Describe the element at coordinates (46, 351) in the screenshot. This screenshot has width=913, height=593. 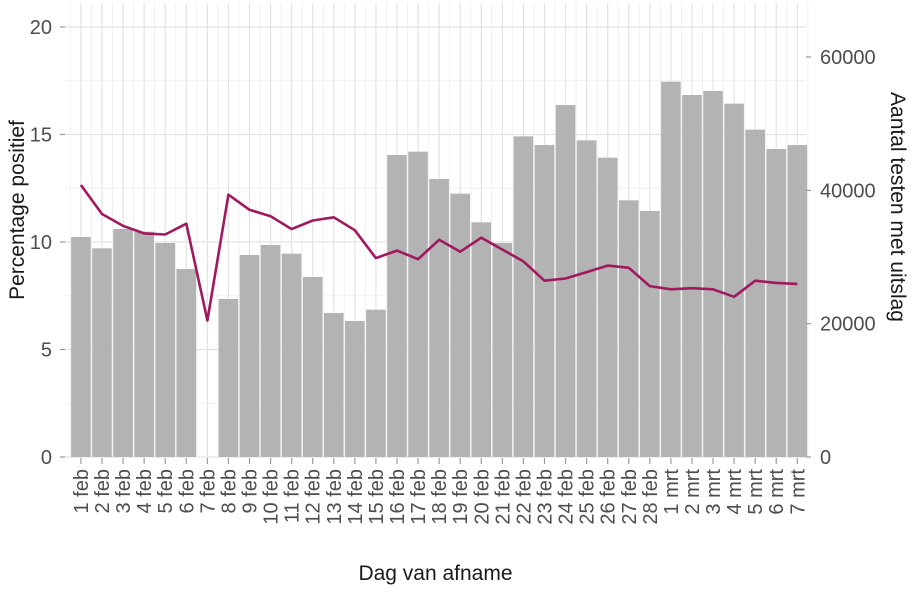
I see `left-tick-label: 5` at that location.